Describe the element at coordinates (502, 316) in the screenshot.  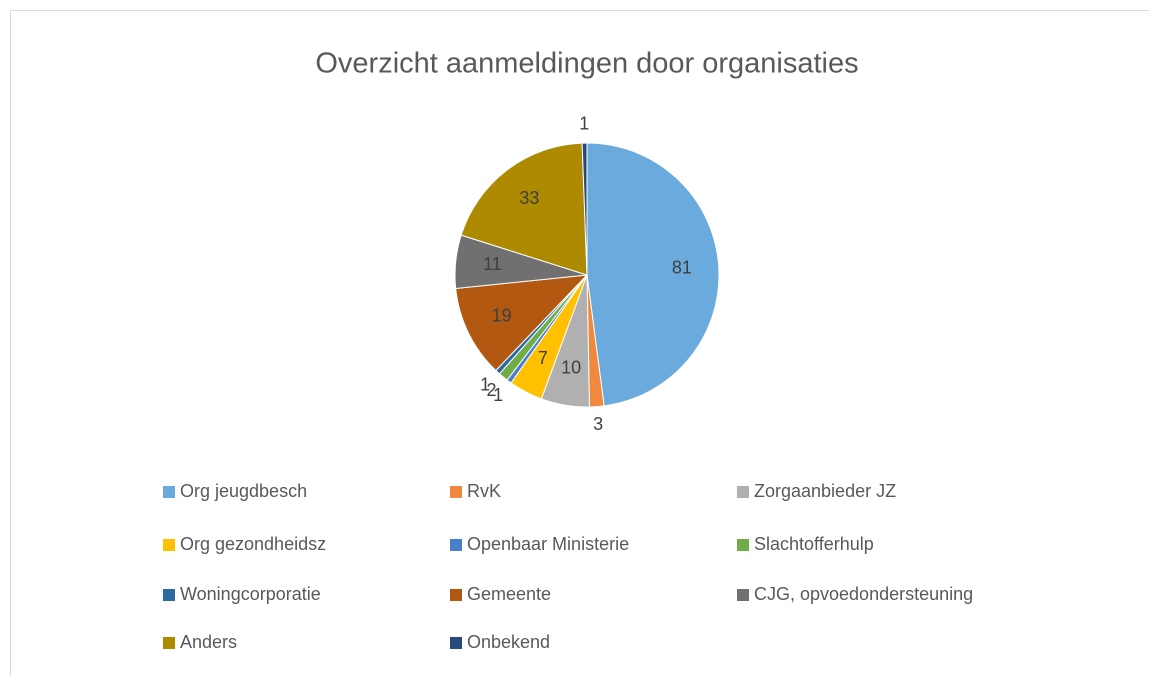
I see `data-label: 19` at that location.